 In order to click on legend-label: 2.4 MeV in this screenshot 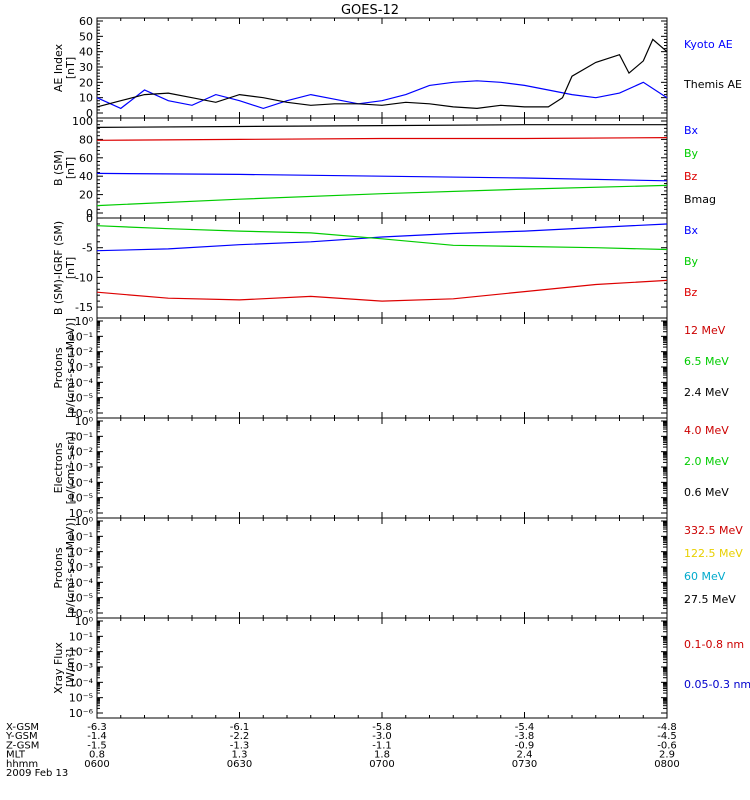, I will do `click(706, 392)`.